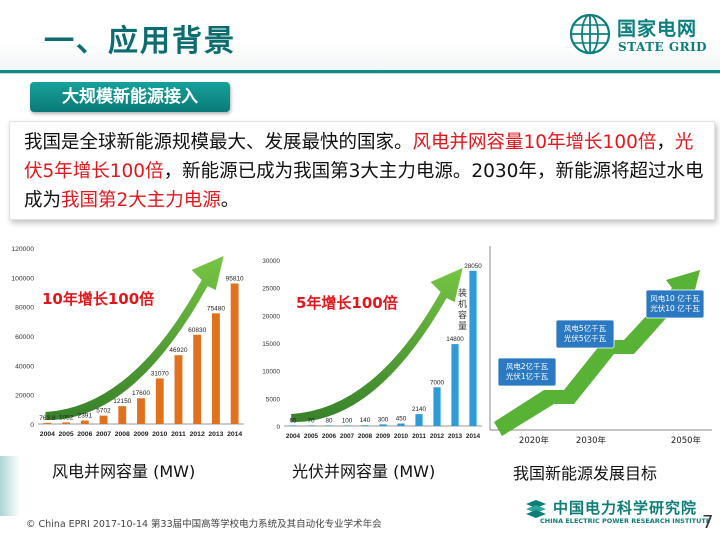  Describe the element at coordinates (625, 521) in the screenshot. I see `org-name-en: CHINA ELECTRIC POWER RESEARCH INSTITUTE` at that location.